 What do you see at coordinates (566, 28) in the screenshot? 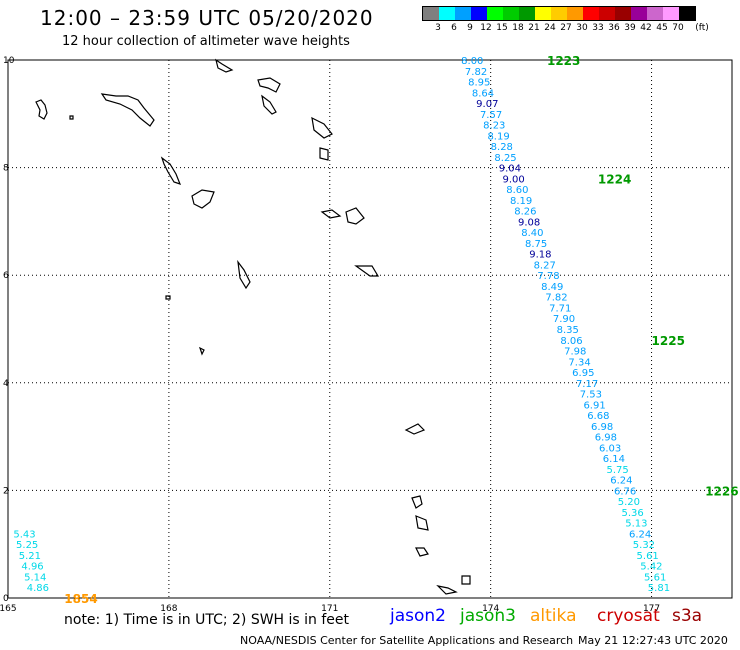
I see `legend-bin-label: 27` at bounding box center [566, 28].